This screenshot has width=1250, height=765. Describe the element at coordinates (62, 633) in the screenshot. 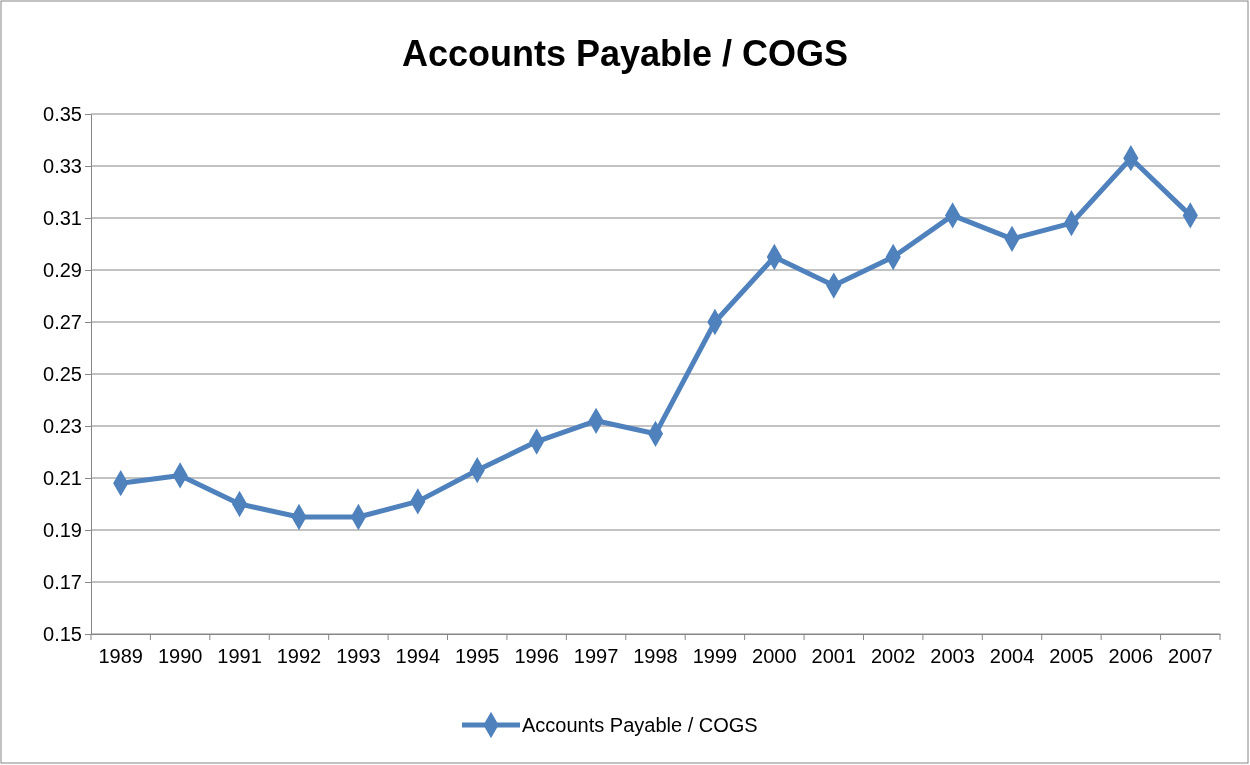

I see `y-tick-label: 0.15` at that location.